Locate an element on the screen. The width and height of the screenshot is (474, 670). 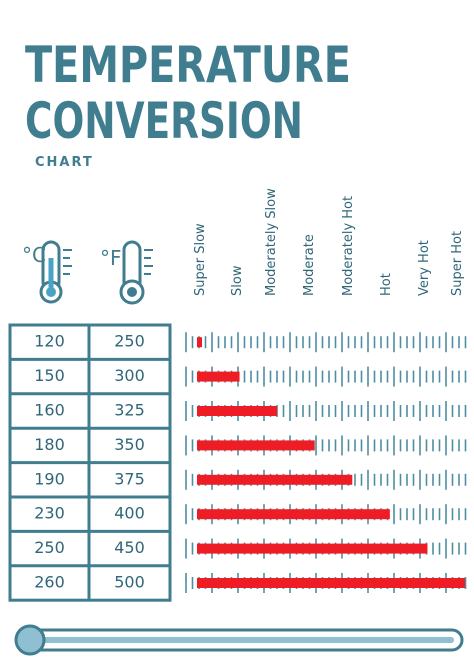
table-cell: 300 is located at coordinates (129, 375).